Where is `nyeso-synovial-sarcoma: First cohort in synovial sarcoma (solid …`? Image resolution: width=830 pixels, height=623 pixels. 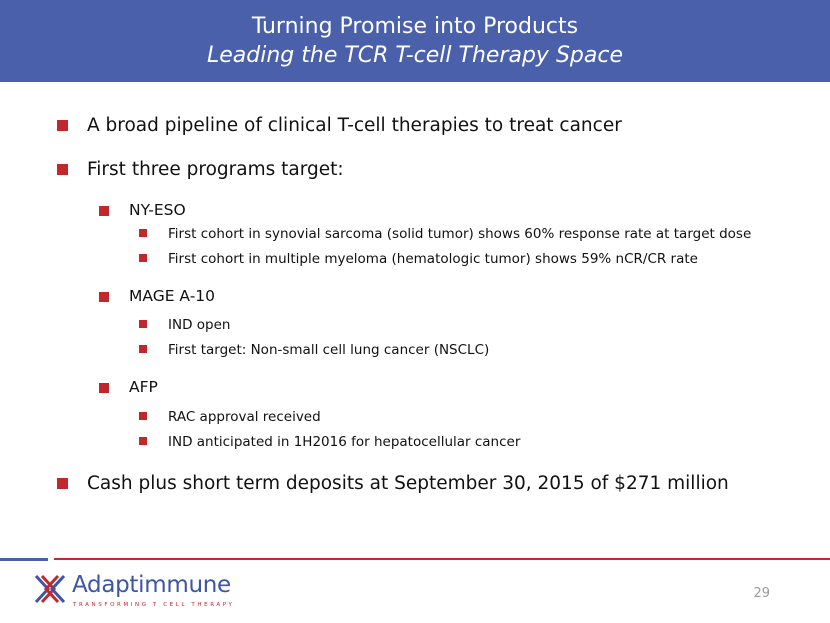
nyeso-synovial-sarcoma: First cohort in synovial sarcoma (solid … is located at coordinates (460, 234).